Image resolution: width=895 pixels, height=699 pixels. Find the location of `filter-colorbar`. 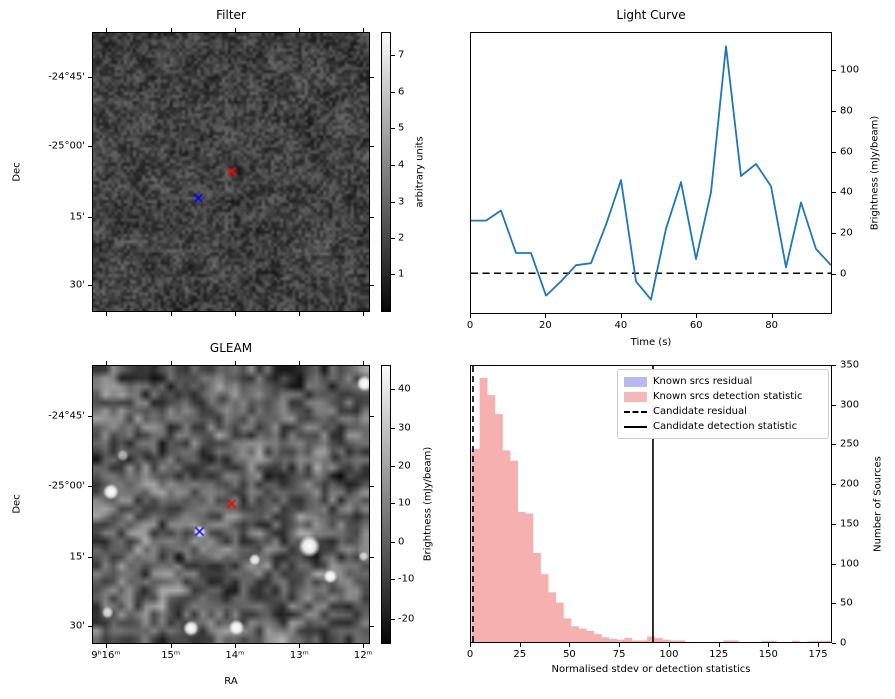

filter-colorbar is located at coordinates (386, 172).